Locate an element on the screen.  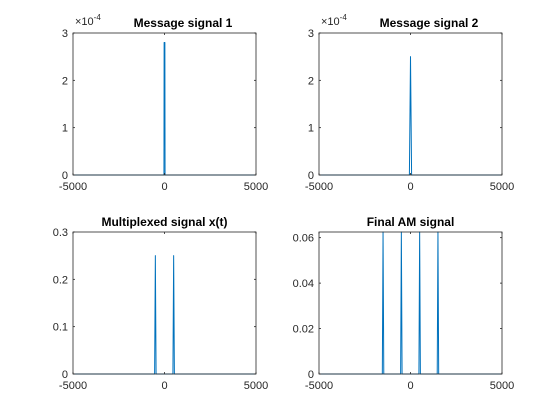
y-tick-label: 0.1 is located at coordinates (60, 328).